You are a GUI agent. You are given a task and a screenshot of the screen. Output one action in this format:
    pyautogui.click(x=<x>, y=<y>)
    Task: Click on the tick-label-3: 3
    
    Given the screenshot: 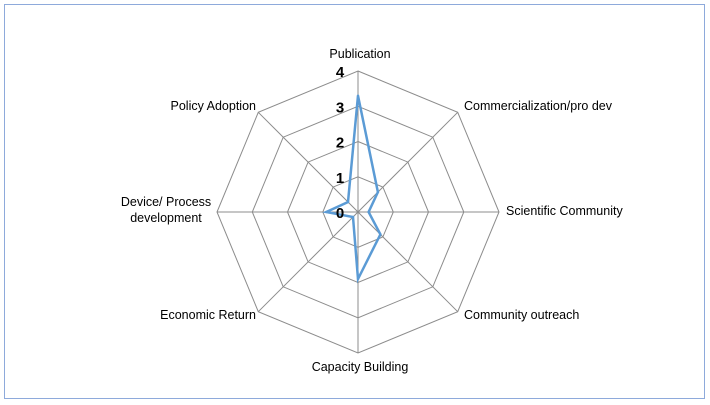 What is the action you would take?
    pyautogui.click(x=340, y=107)
    